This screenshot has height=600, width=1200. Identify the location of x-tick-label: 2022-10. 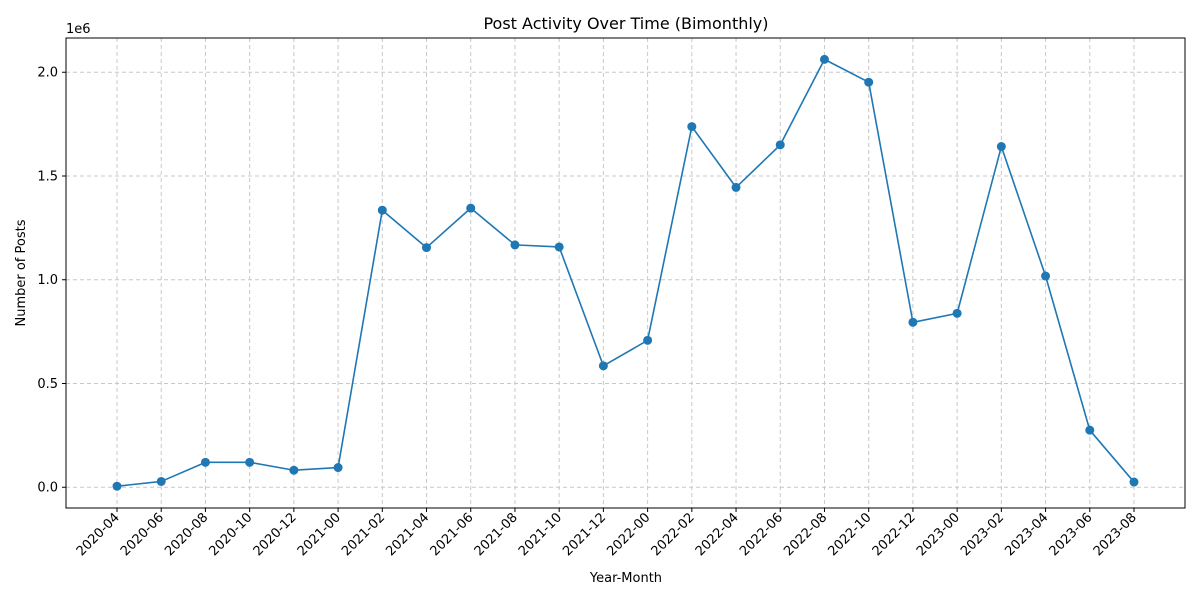
(850, 534).